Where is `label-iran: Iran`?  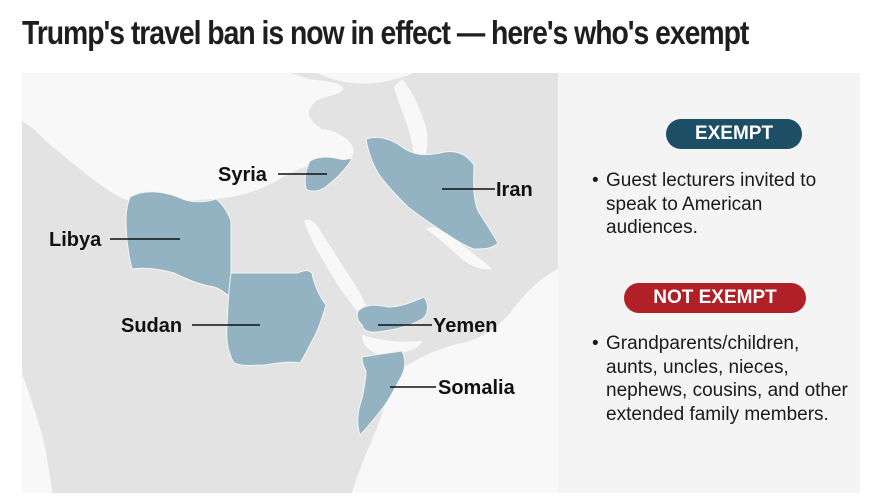
label-iran: Iran is located at coordinates (514, 190).